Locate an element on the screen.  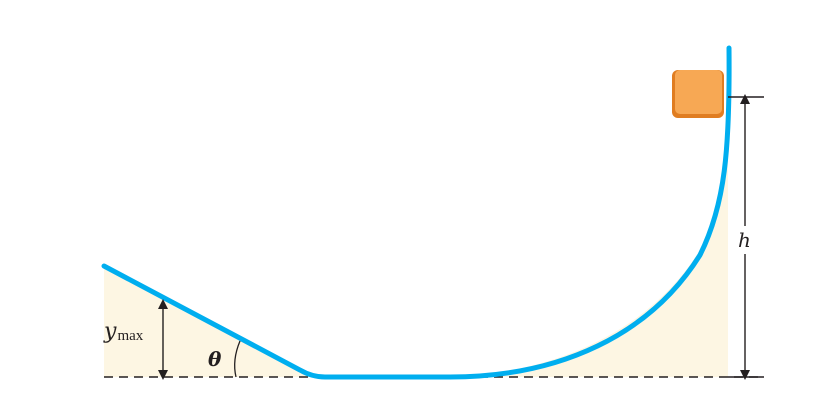
h-label: h is located at coordinates (744, 240).